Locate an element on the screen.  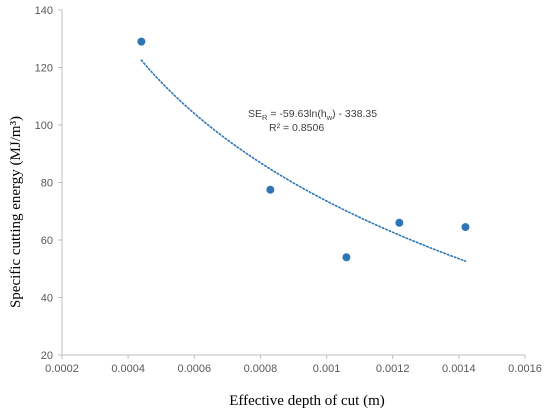
r-squared-label: R² = 0.8506 is located at coordinates (296, 128).